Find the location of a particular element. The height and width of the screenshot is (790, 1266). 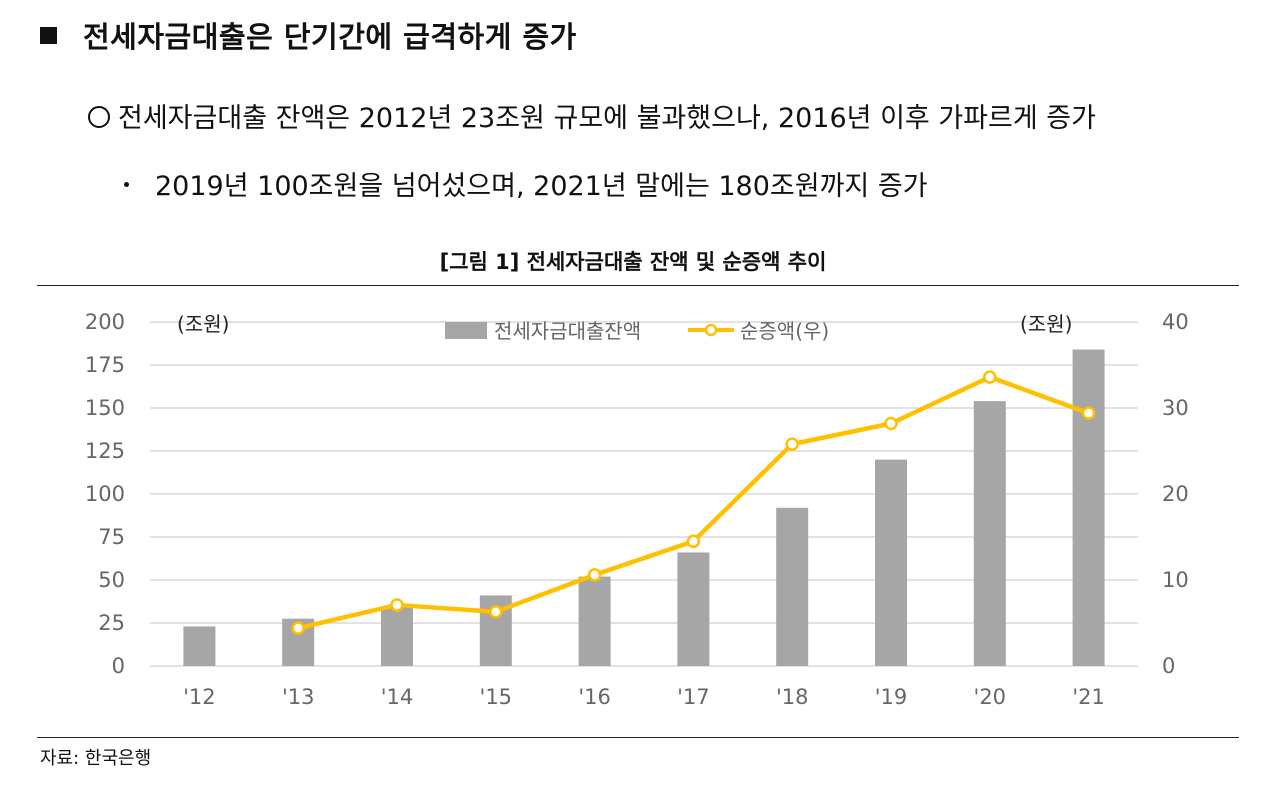

right-axis-tick-label: 40 is located at coordinates (1175, 322).